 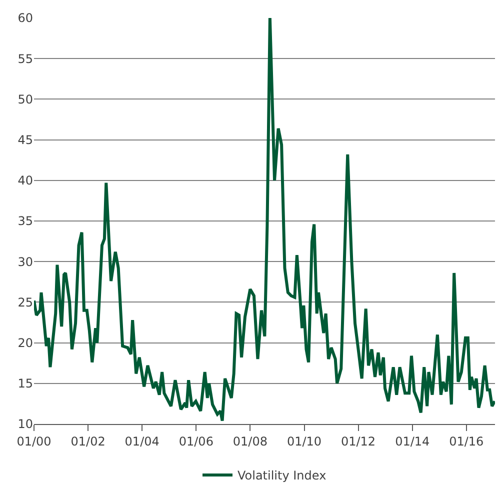 I want to click on x-tick-label: 01/00, so click(x=34, y=441).